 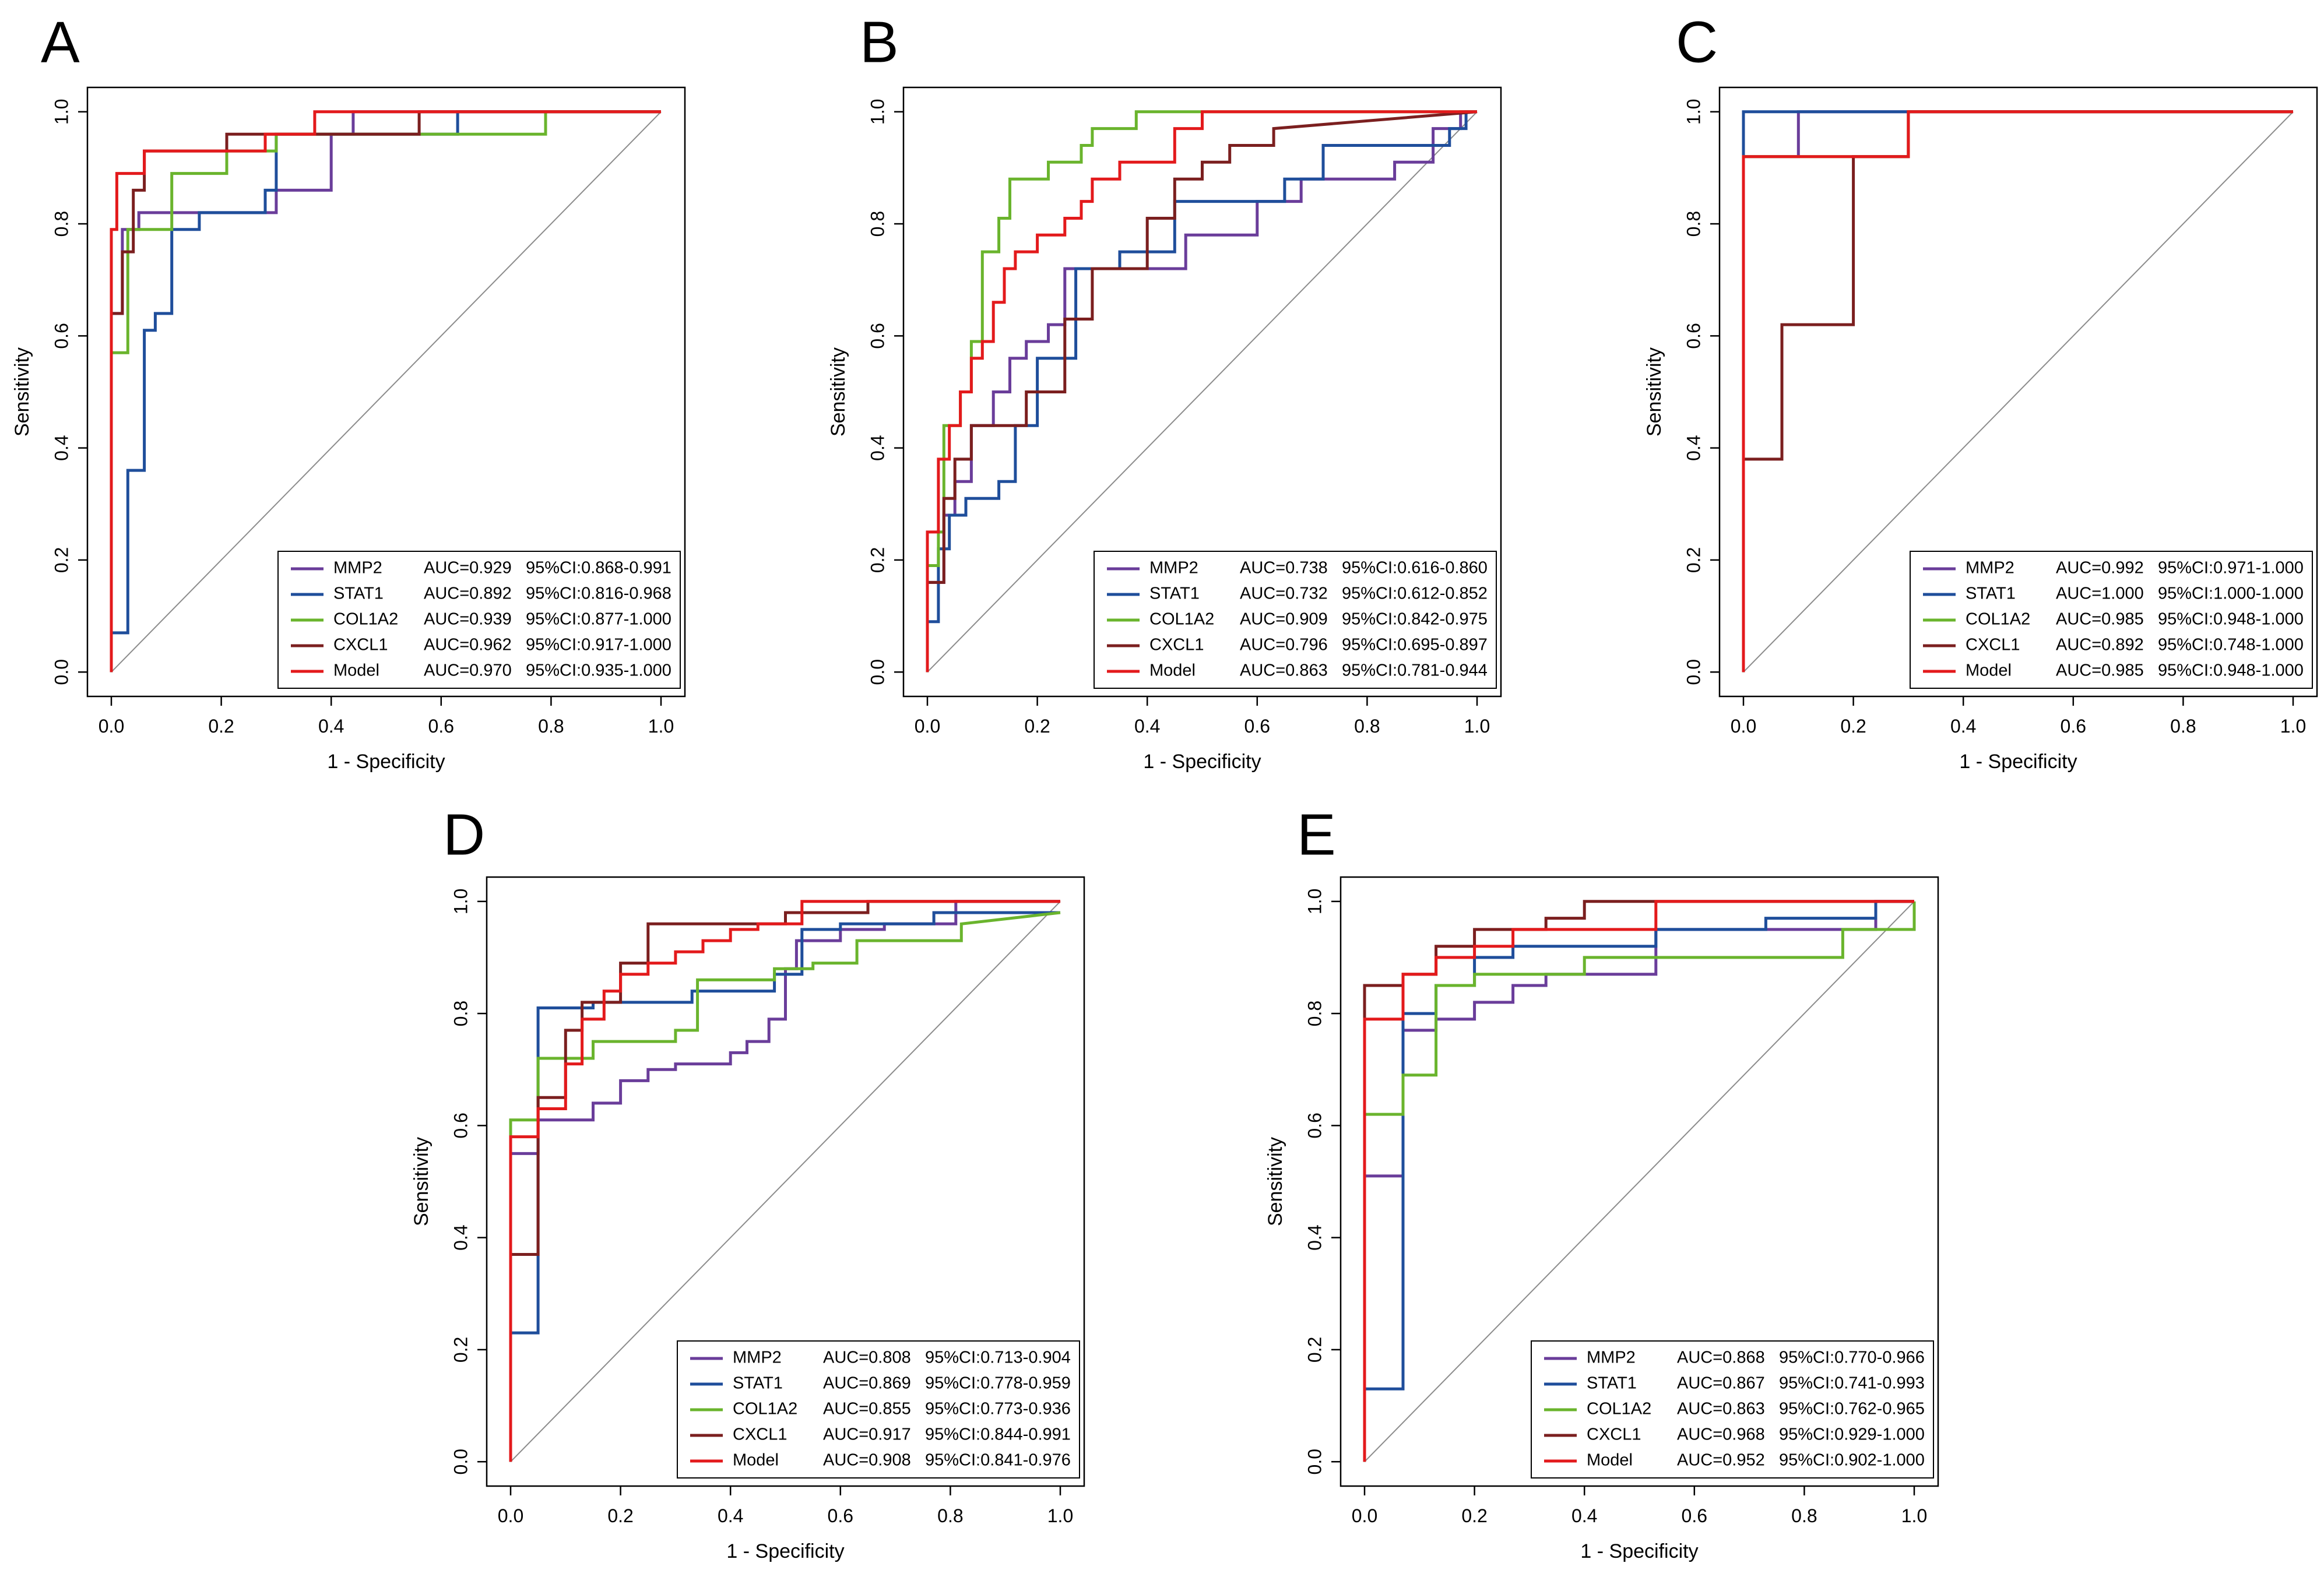 What do you see at coordinates (598, 568) in the screenshot?
I see `legend-ci: 95%CI:0.868-0.991` at bounding box center [598, 568].